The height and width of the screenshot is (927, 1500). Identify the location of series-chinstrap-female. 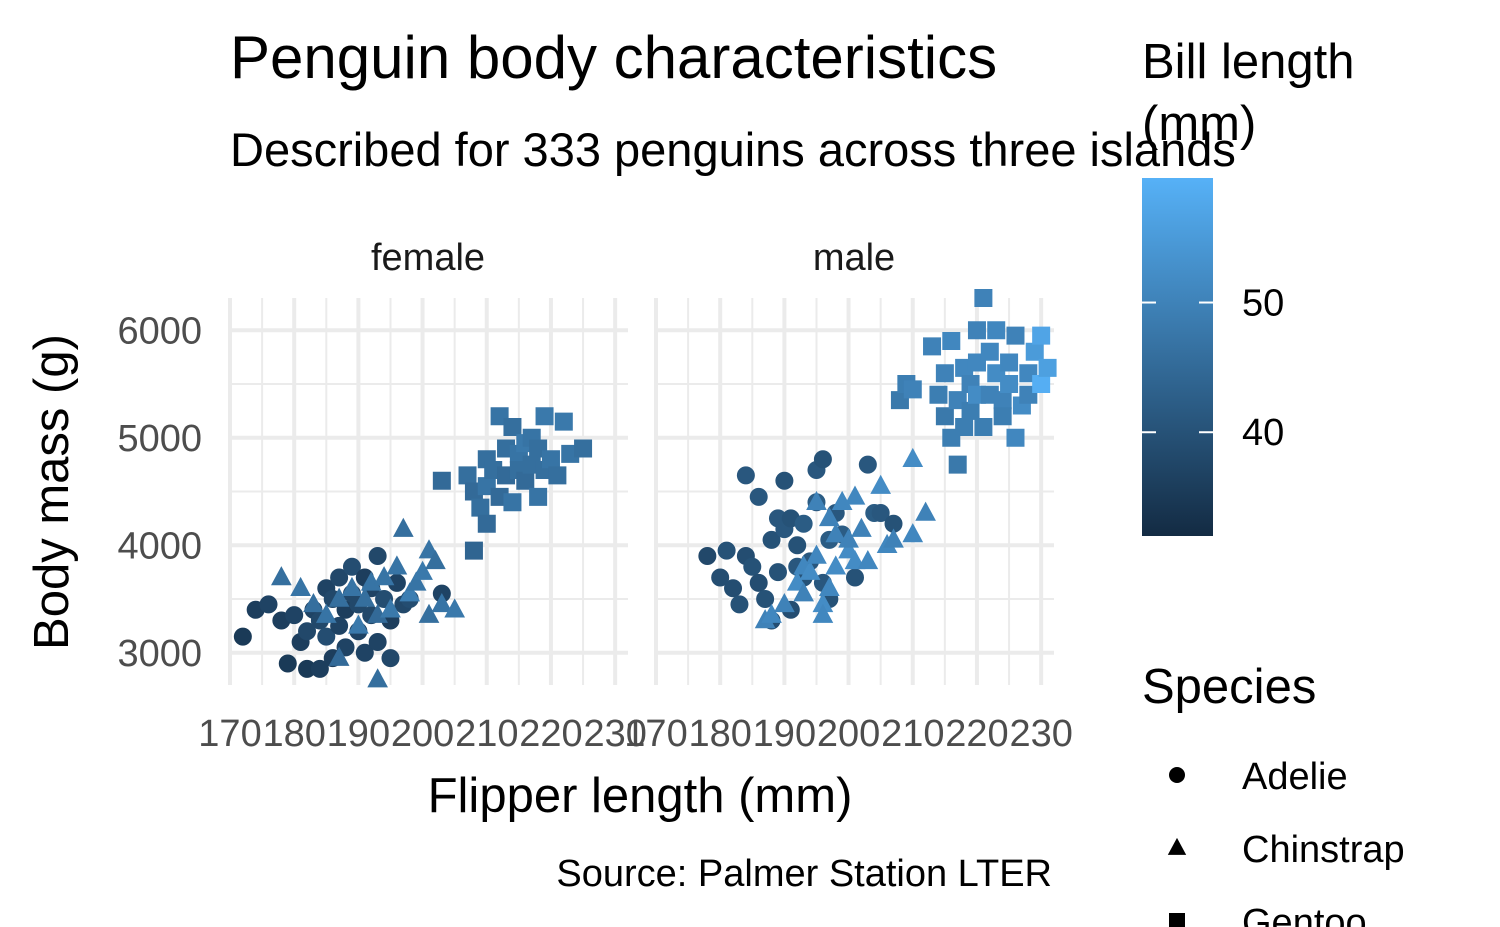
(368, 602).